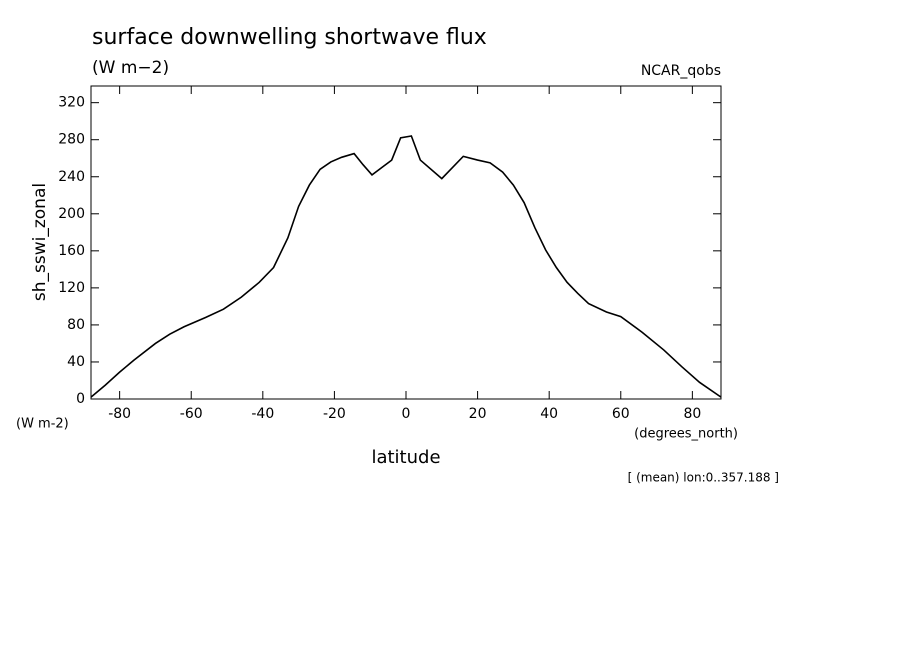  What do you see at coordinates (42, 424) in the screenshot?
I see `y-units: (W m-2)` at bounding box center [42, 424].